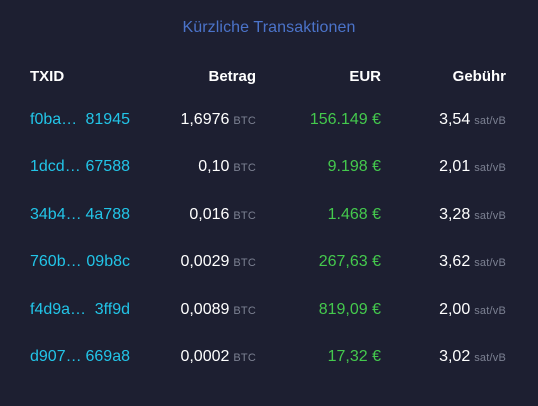  Describe the element at coordinates (232, 76) in the screenshot. I see `column-header-amount: Betrag` at that location.